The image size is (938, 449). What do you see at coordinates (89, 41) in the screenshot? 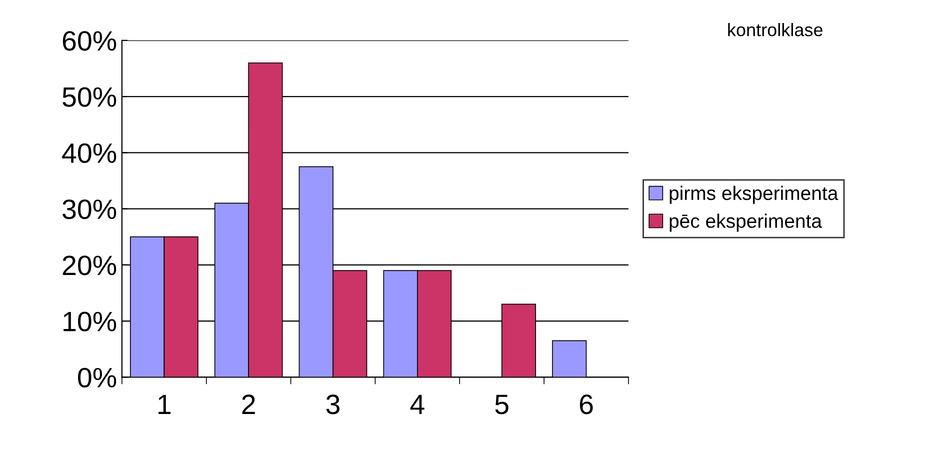
I see `y-tick-label: 60%` at bounding box center [89, 41].